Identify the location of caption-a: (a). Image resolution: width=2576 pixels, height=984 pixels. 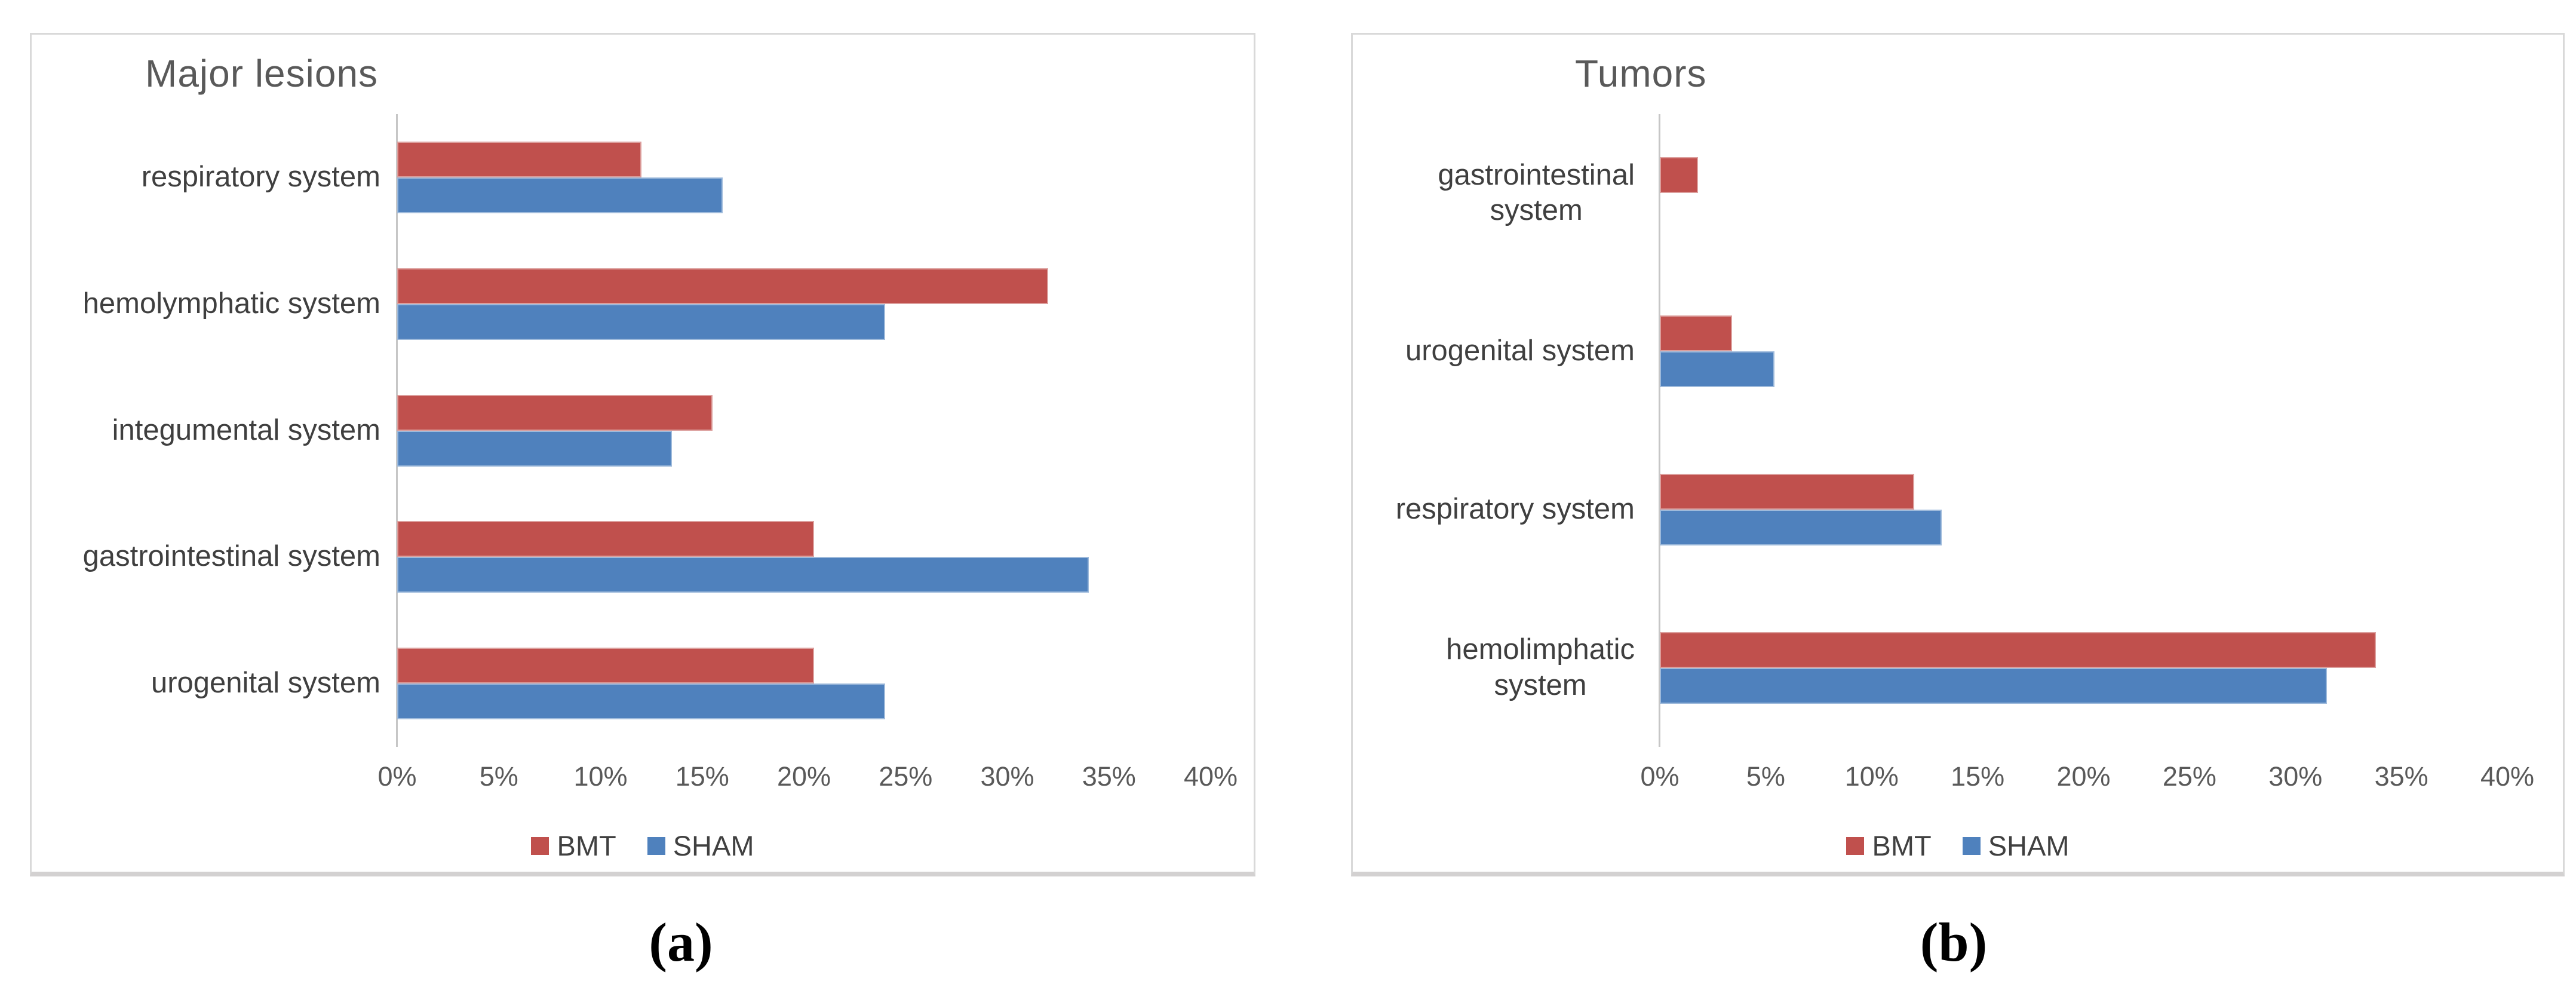
(681, 943).